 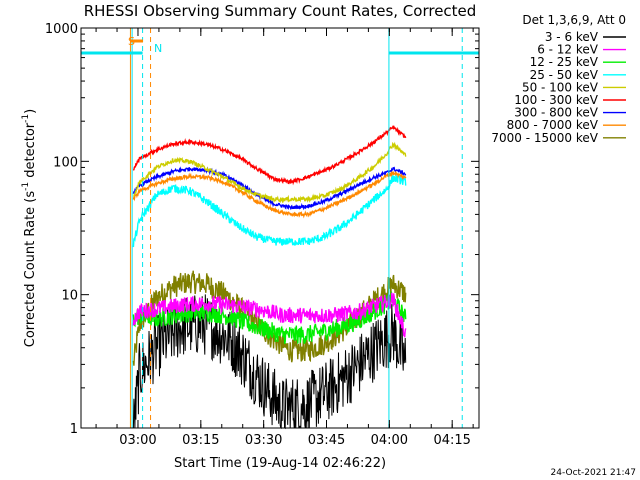 What do you see at coordinates (26, 118) in the screenshot?
I see `y-axis-title-exp2: -1` at bounding box center [26, 118].